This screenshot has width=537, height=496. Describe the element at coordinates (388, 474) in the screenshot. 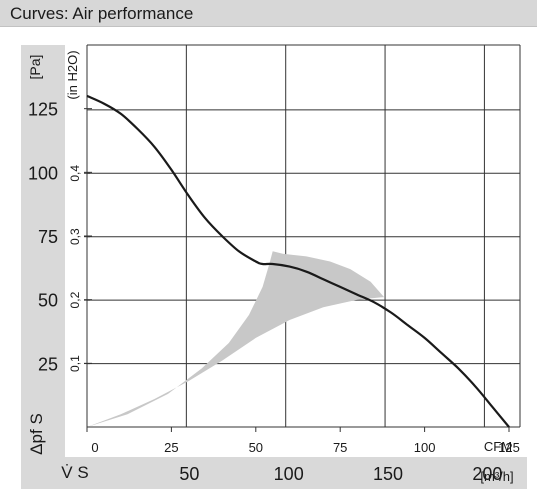

I see `x-tick-label-m3h: 150` at that location.